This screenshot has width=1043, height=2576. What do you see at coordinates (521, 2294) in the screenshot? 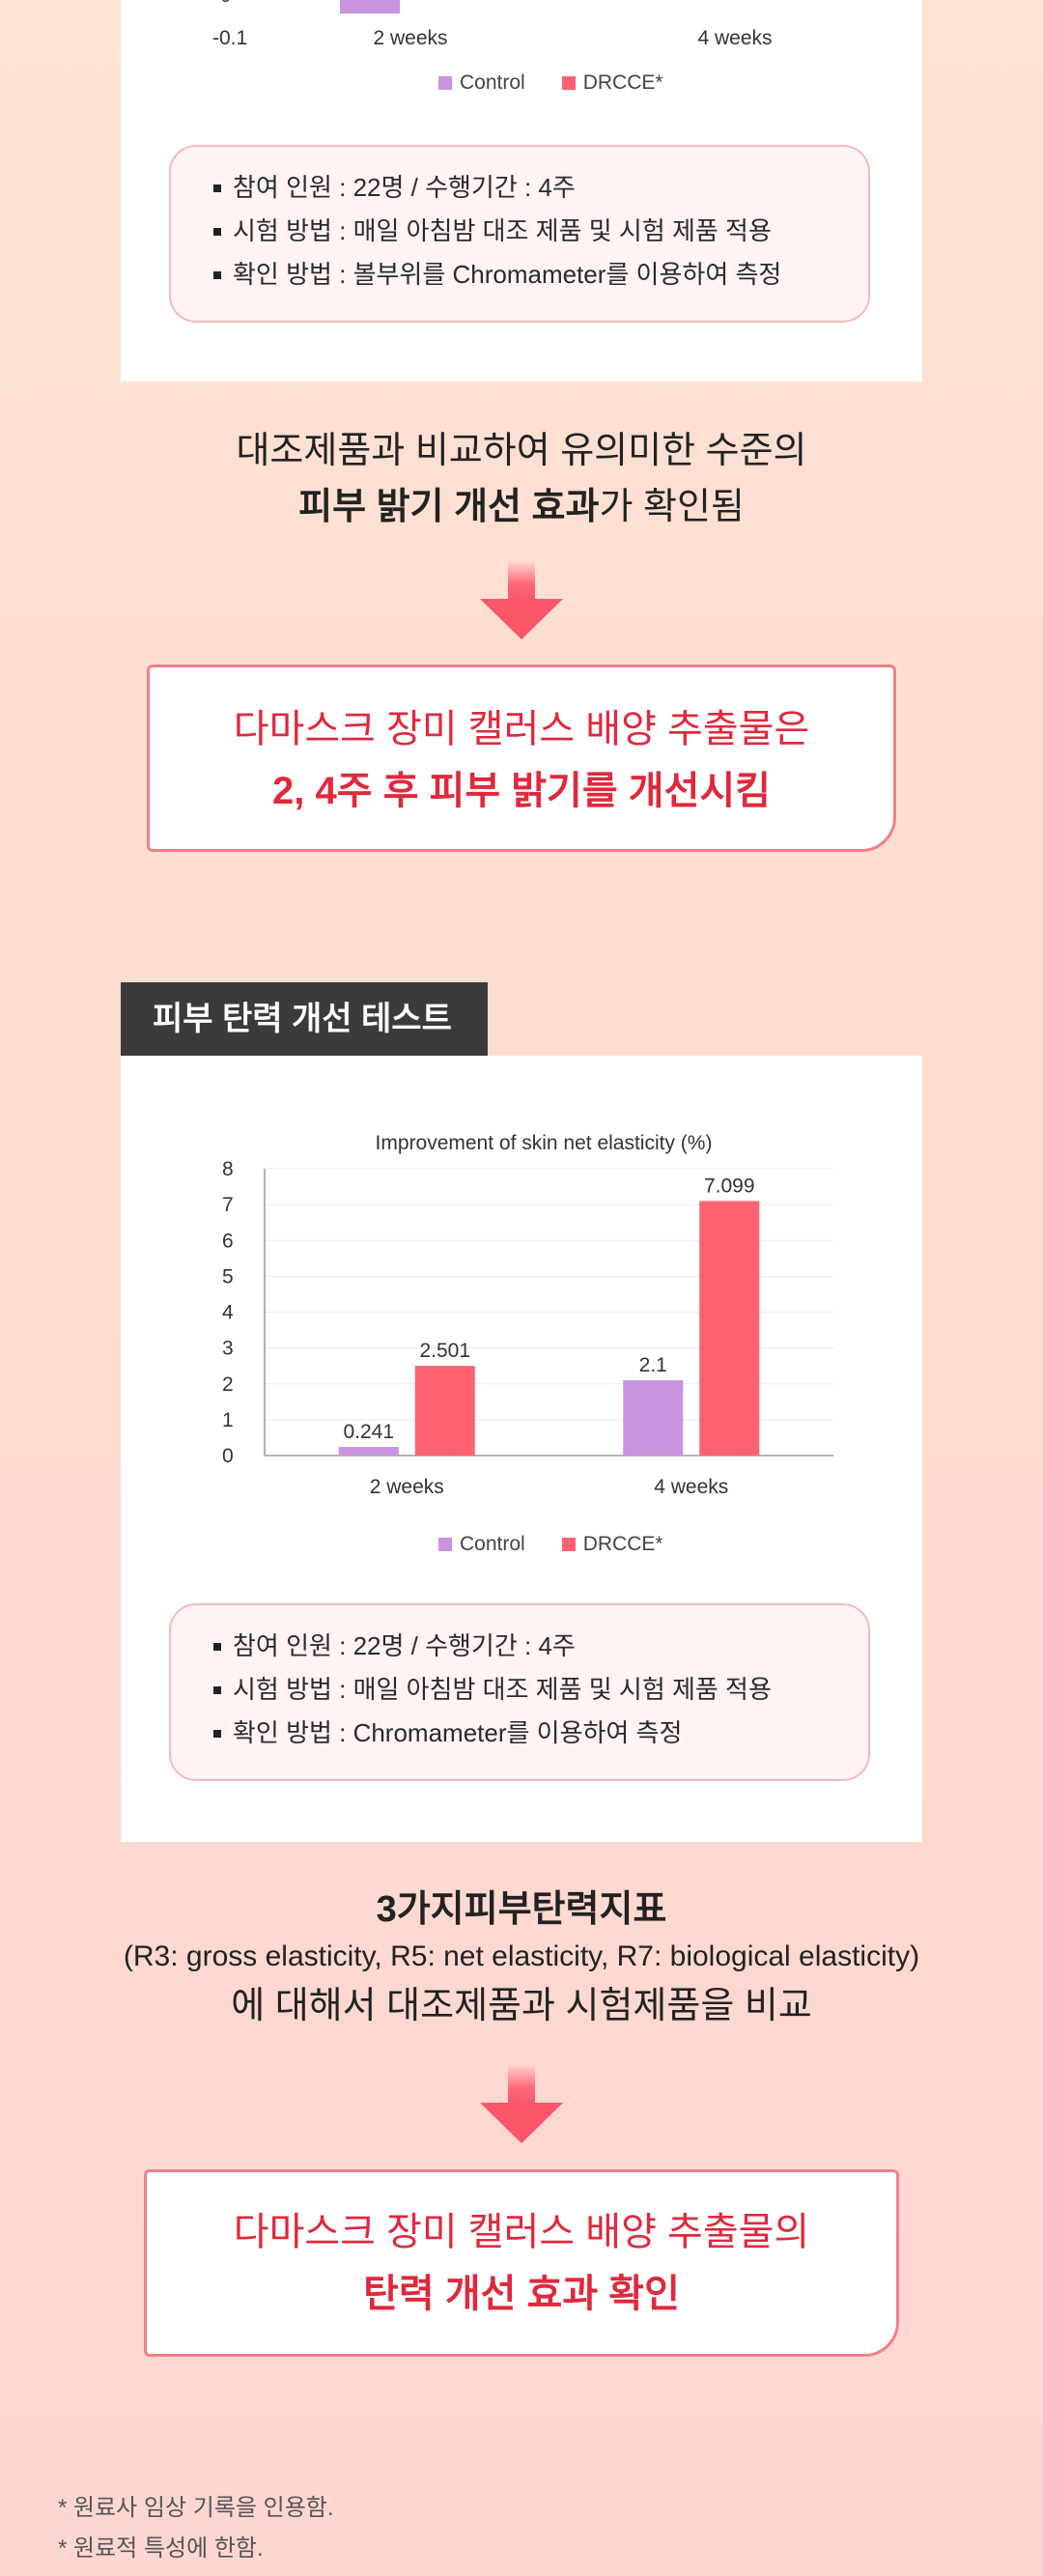
I see `elasticity-result-line2: 탄력 개선 효과 확인` at bounding box center [521, 2294].